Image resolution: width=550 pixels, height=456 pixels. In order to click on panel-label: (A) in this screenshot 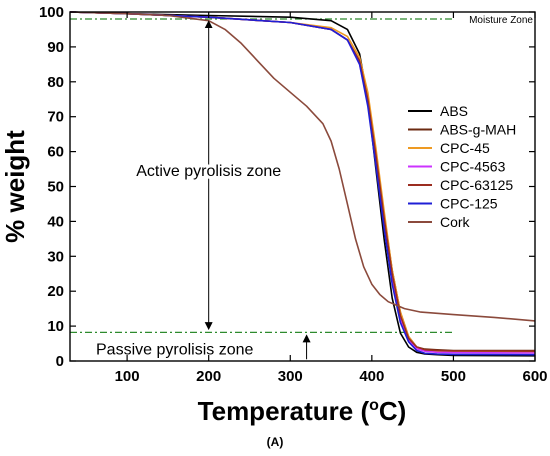, I will do `click(275, 442)`.